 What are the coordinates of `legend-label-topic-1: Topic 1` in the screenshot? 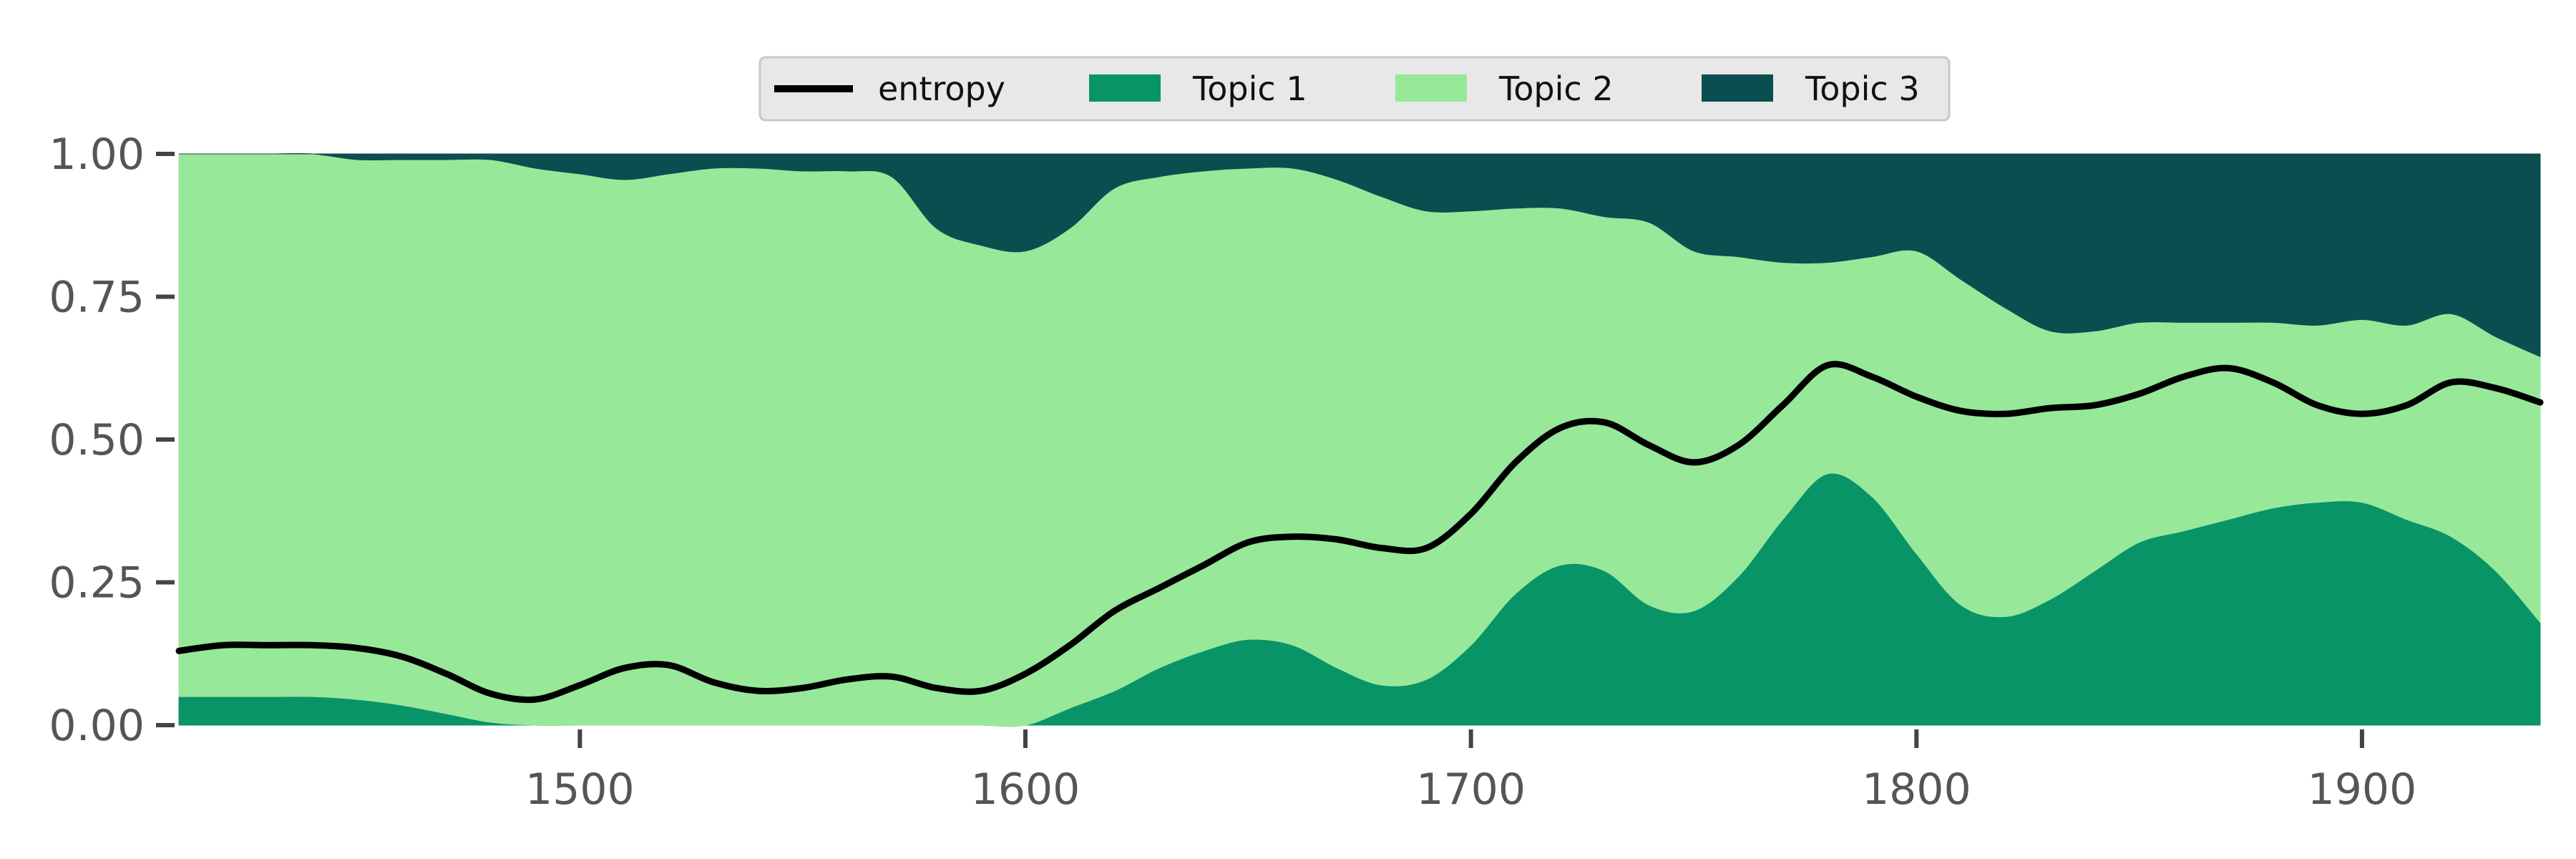 It's located at (1249, 88).